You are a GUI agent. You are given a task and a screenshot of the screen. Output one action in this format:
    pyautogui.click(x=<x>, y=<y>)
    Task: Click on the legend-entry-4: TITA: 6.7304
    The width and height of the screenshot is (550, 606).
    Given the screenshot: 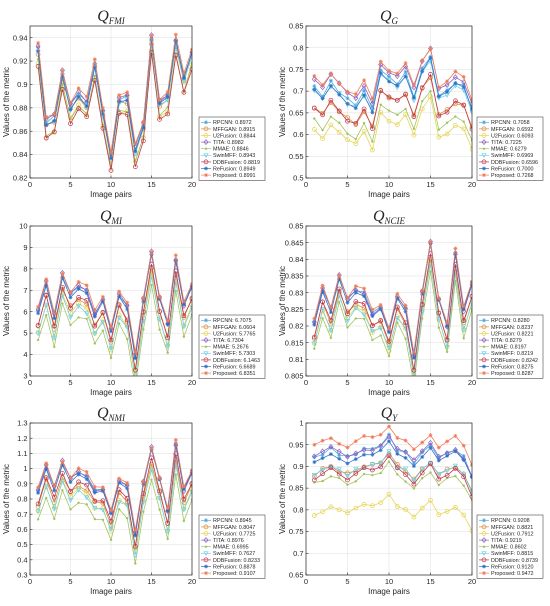 What is the action you would take?
    pyautogui.click(x=228, y=341)
    